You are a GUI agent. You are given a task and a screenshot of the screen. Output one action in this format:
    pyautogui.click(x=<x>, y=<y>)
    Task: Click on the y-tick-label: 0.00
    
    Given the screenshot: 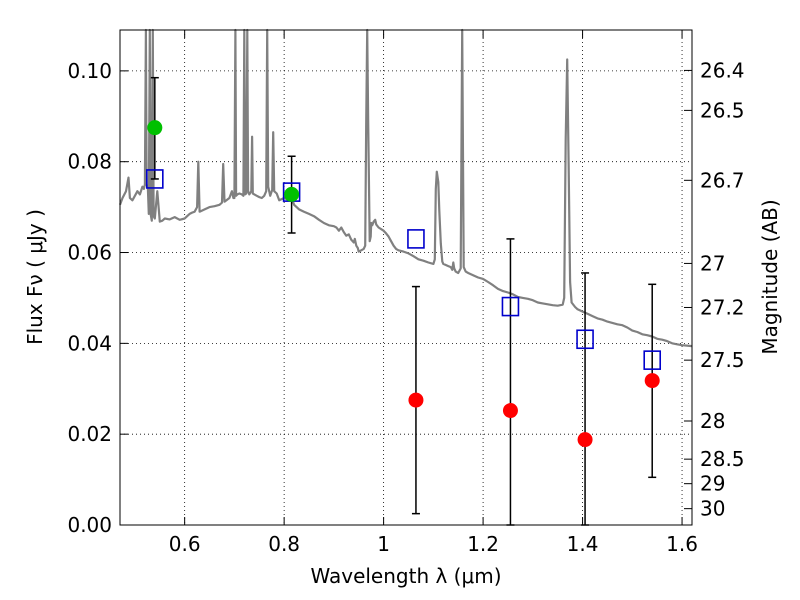 What is the action you would take?
    pyautogui.click(x=89, y=525)
    